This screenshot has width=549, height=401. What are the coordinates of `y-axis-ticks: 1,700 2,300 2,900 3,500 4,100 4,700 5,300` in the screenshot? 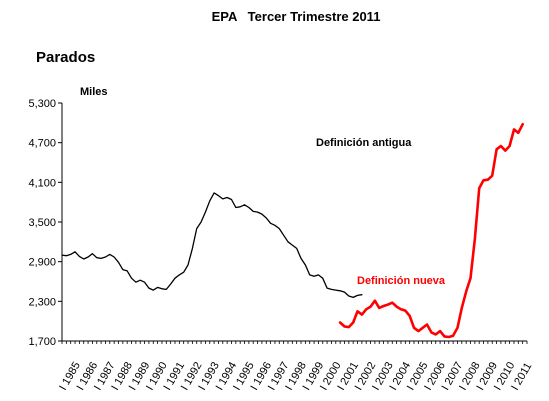 It's located at (45, 223).